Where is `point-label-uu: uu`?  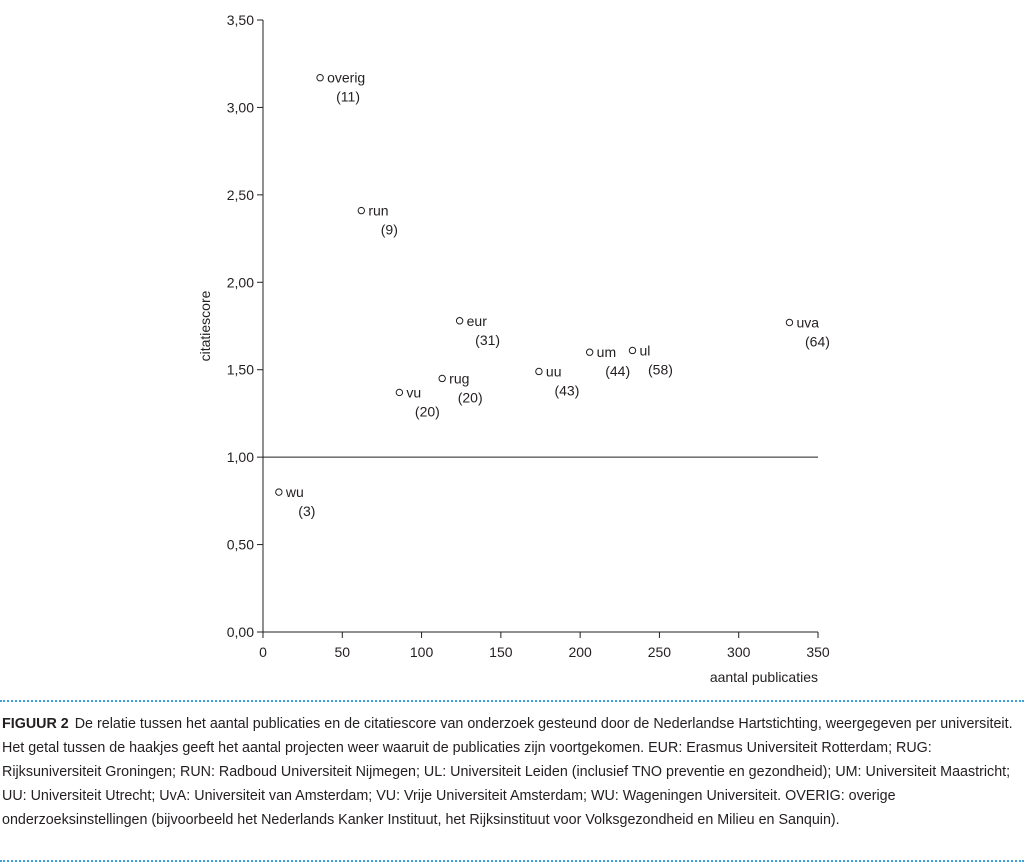 point-label-uu: uu is located at coordinates (554, 371).